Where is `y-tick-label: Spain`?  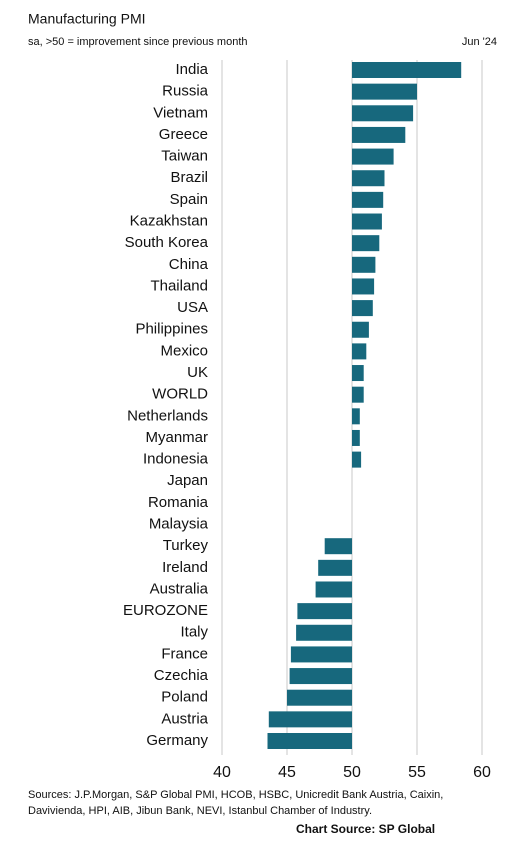
y-tick-label: Spain is located at coordinates (189, 199).